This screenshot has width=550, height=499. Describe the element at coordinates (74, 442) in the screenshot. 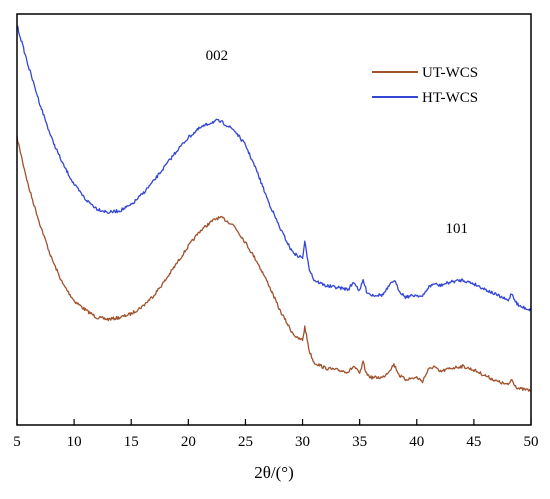

I see `x-tick-label: 10` at that location.